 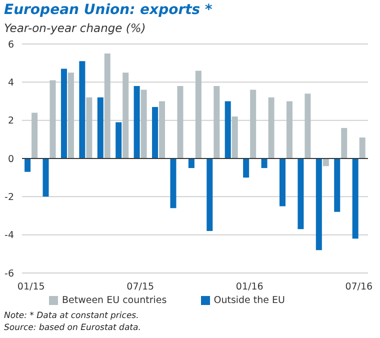 I want to click on x-tick-label: 07/15, so click(x=140, y=287).